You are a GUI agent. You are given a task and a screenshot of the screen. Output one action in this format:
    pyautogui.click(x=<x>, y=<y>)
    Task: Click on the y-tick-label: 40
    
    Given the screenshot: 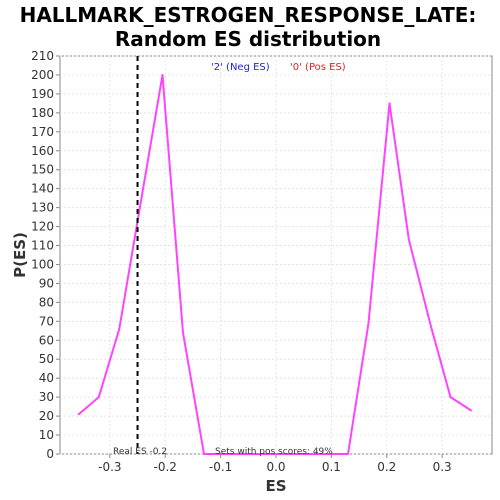 What is the action you would take?
    pyautogui.click(x=46, y=378)
    